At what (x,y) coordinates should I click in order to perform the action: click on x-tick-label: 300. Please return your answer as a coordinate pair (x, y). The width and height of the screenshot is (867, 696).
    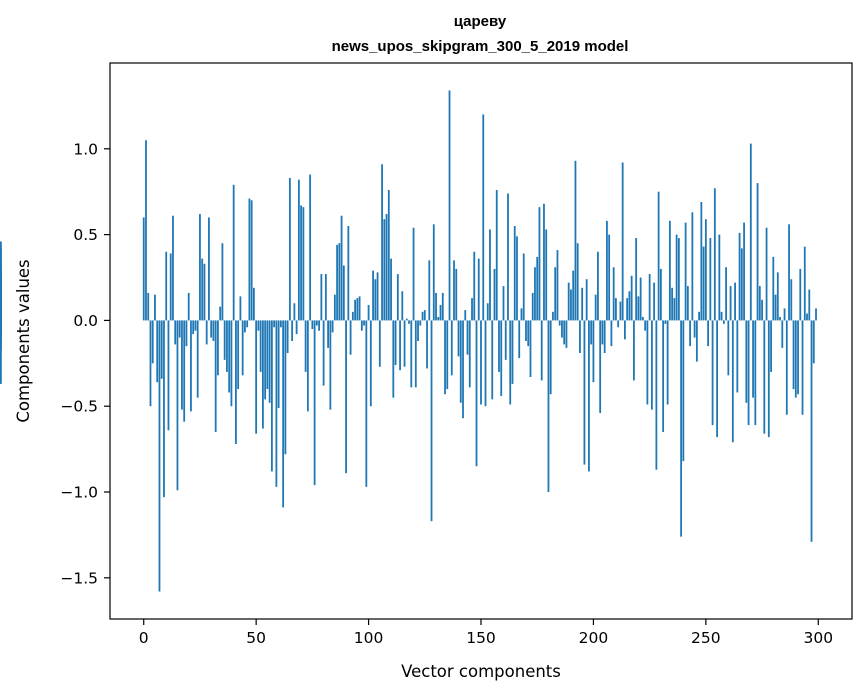
    Looking at the image, I should click on (818, 638).